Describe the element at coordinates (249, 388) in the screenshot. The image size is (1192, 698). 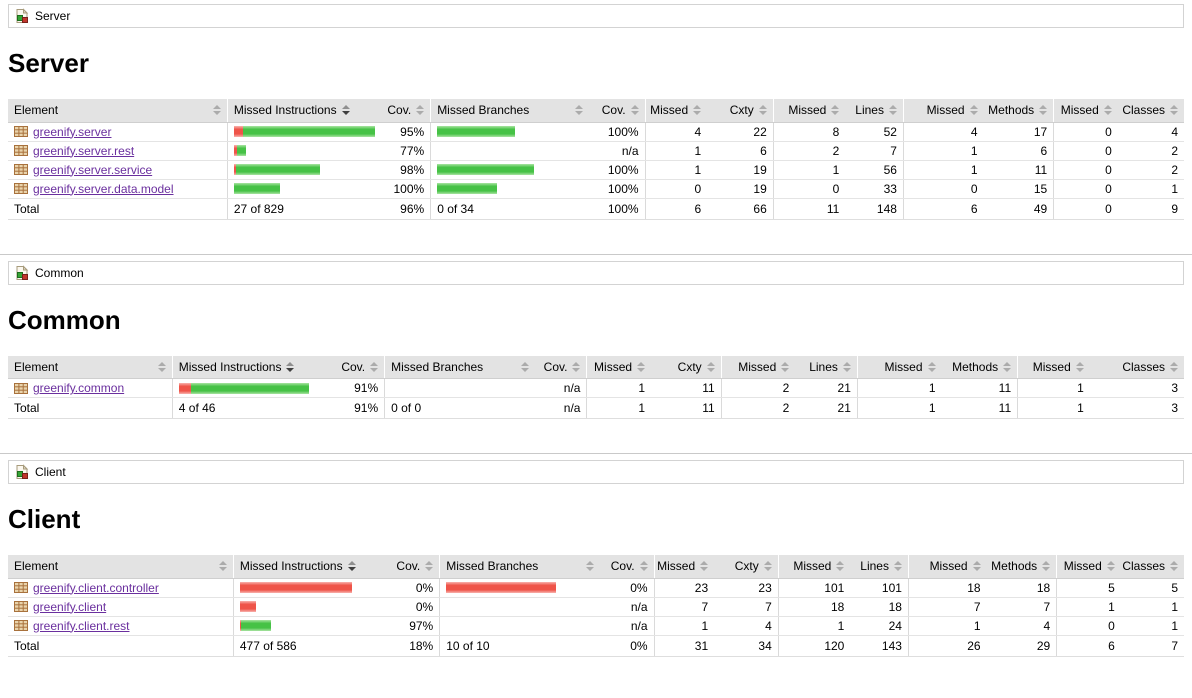
I see `instructions-coverage-bar-covered` at that location.